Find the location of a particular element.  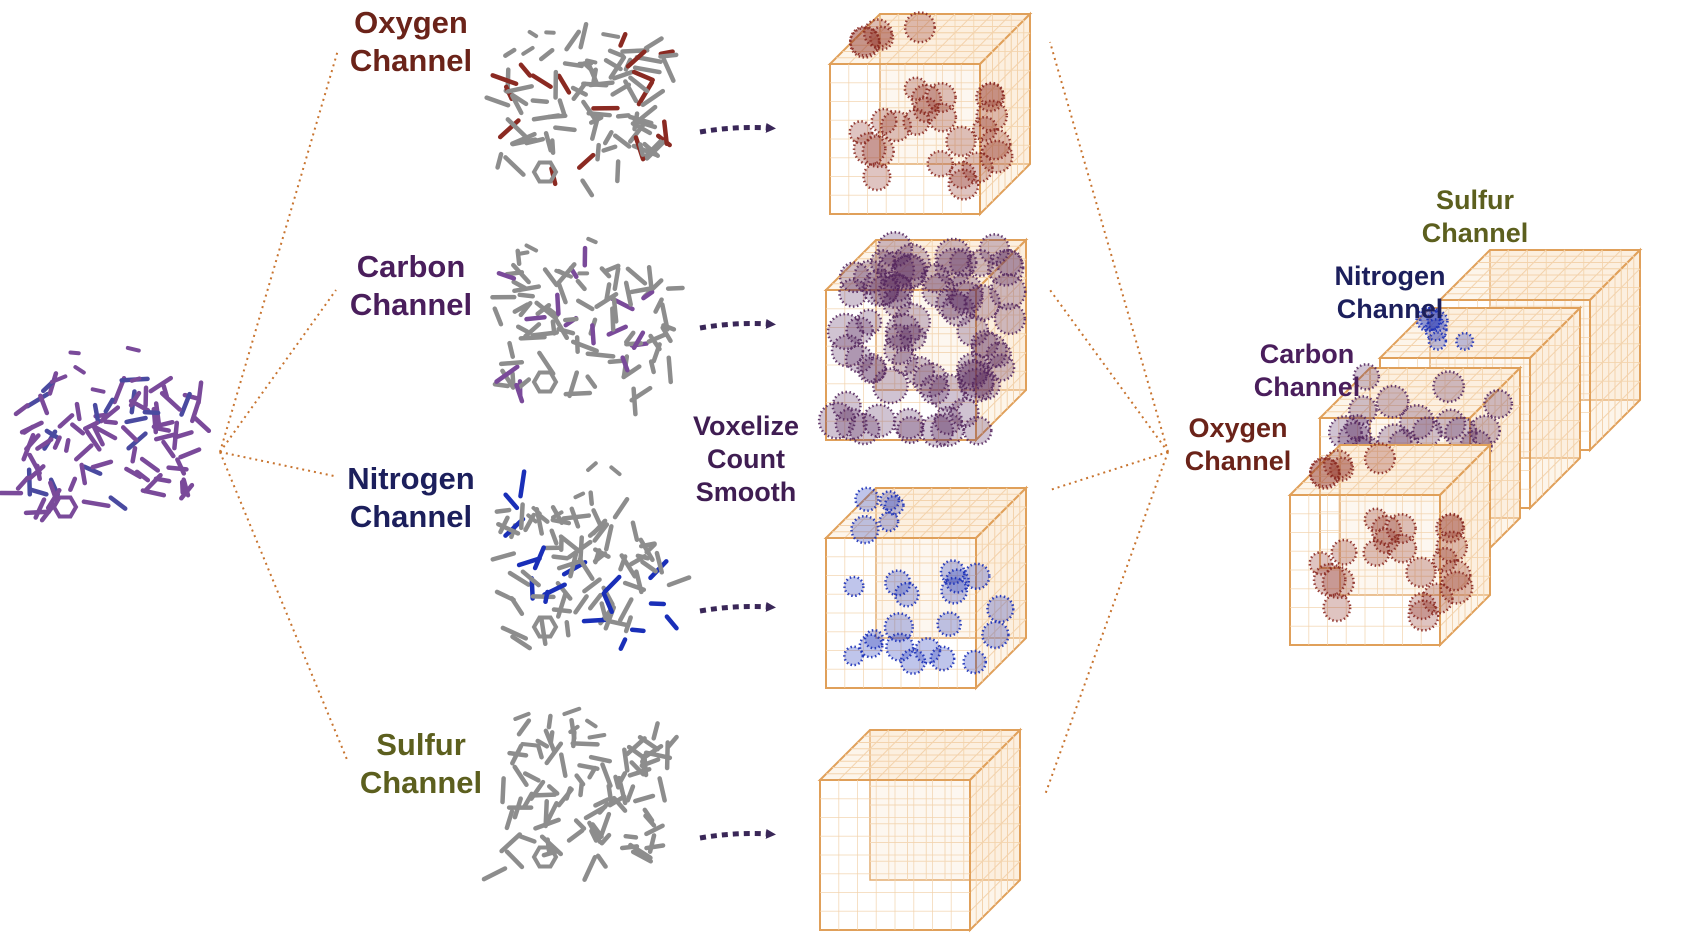

molecule-oxygen-highlight is located at coordinates (582, 109).